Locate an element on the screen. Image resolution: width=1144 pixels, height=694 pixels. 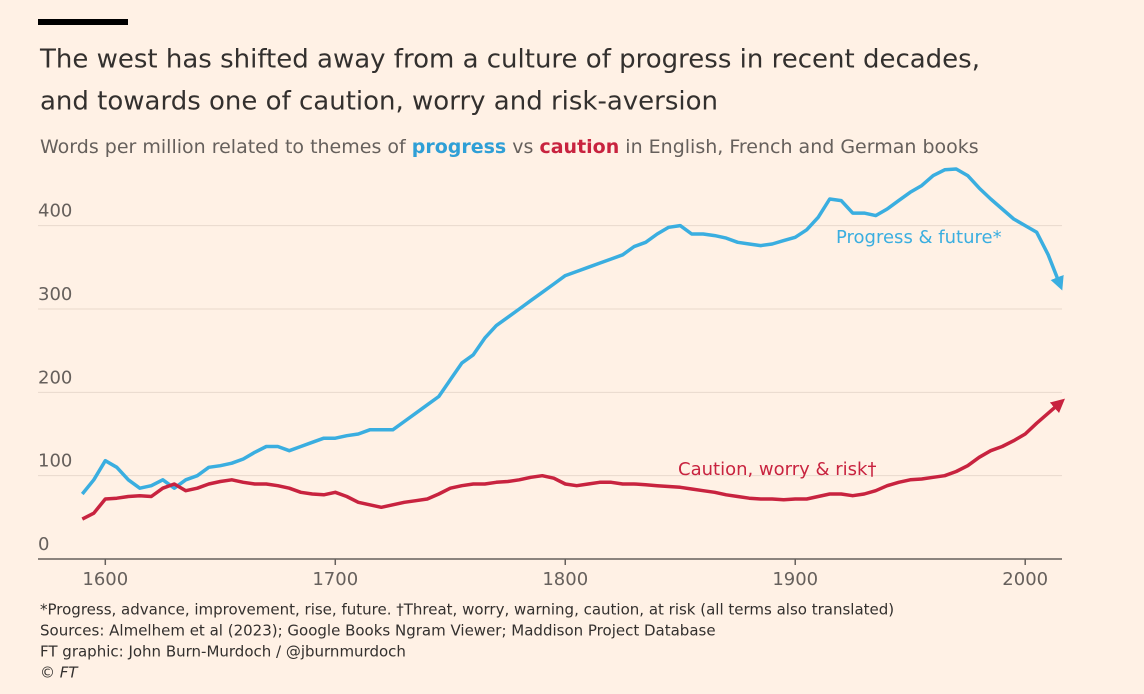
ft-bar is located at coordinates (83, 22).